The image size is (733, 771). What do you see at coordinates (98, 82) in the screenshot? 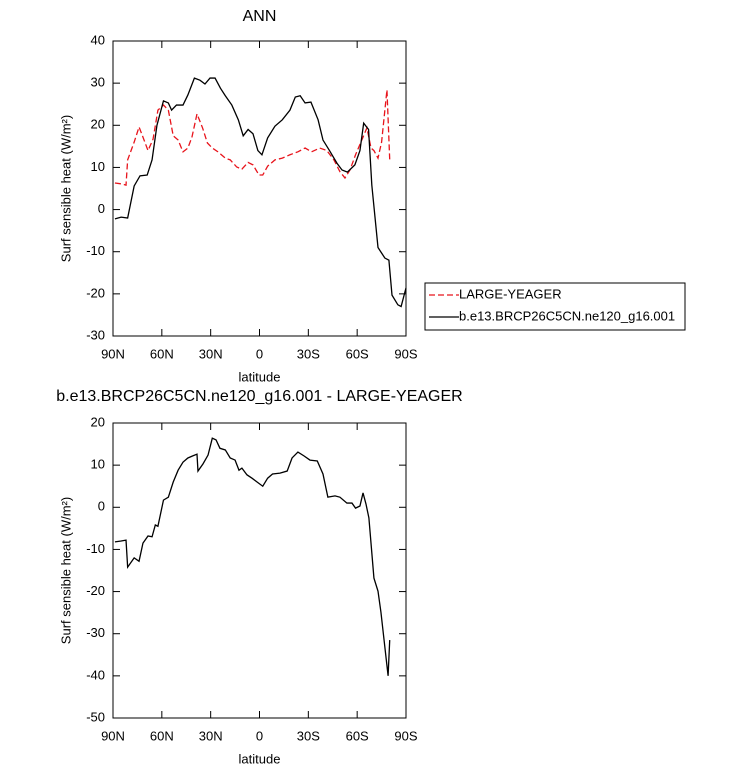
I see `y-tick-label: 30` at bounding box center [98, 82].